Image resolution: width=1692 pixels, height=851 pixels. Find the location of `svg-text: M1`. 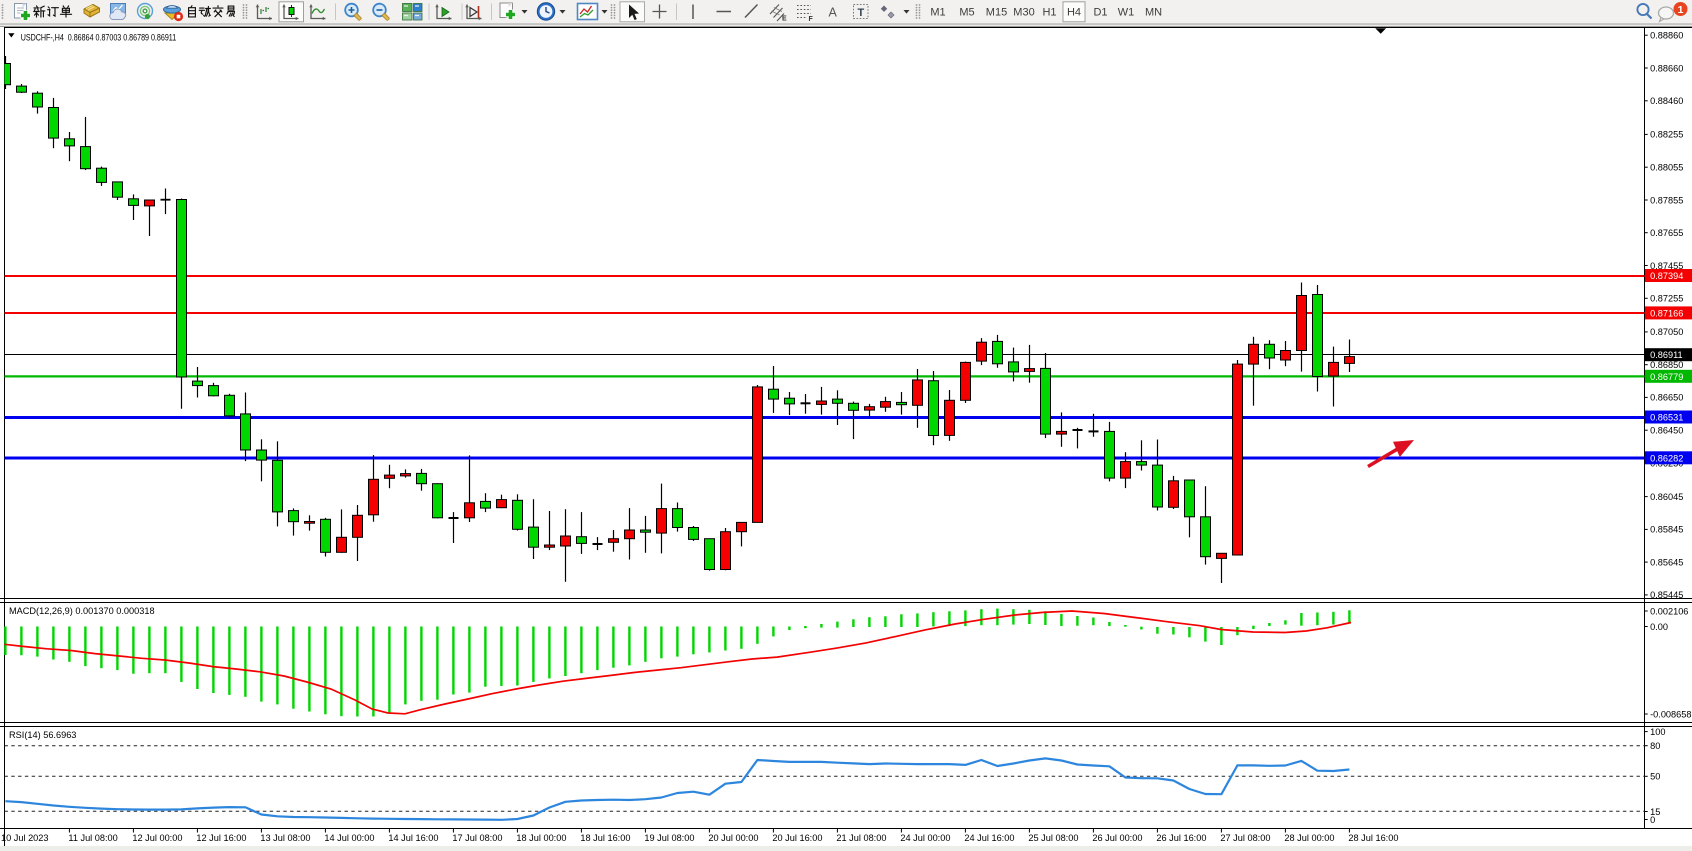

svg-text: M1 is located at coordinates (937, 13).